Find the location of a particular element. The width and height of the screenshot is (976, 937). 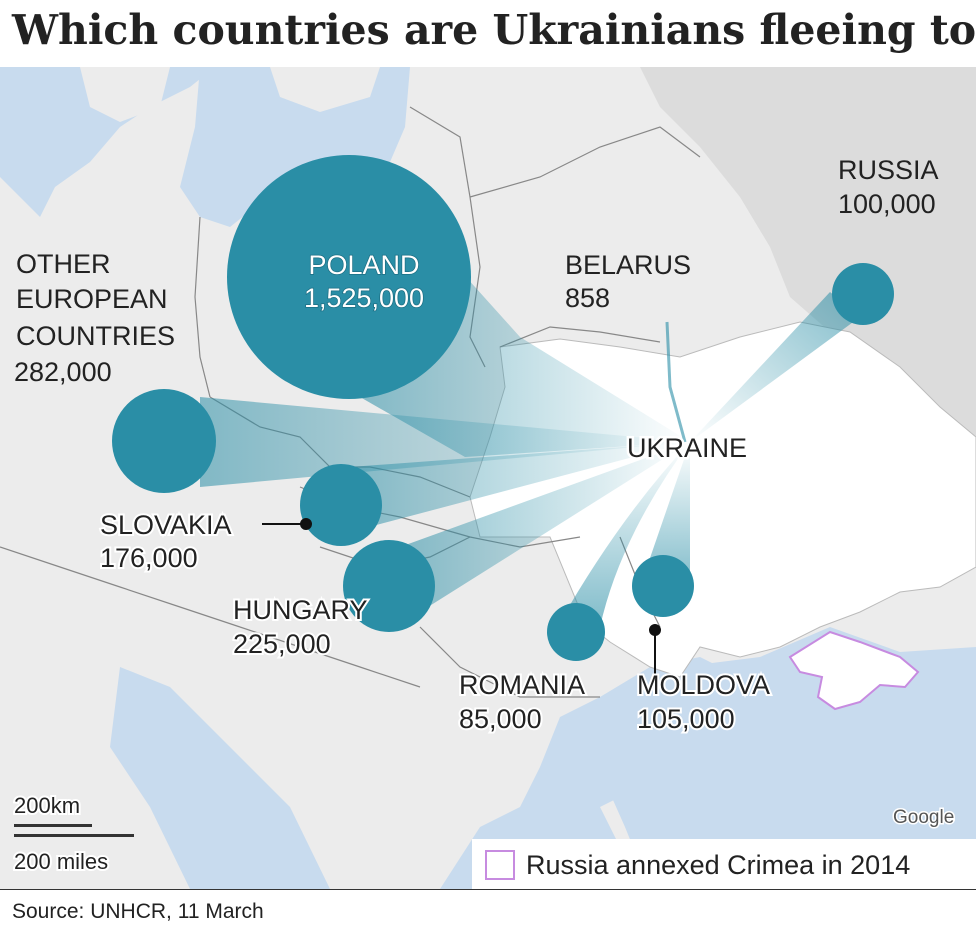

russia-name: RUSSIA is located at coordinates (888, 170).